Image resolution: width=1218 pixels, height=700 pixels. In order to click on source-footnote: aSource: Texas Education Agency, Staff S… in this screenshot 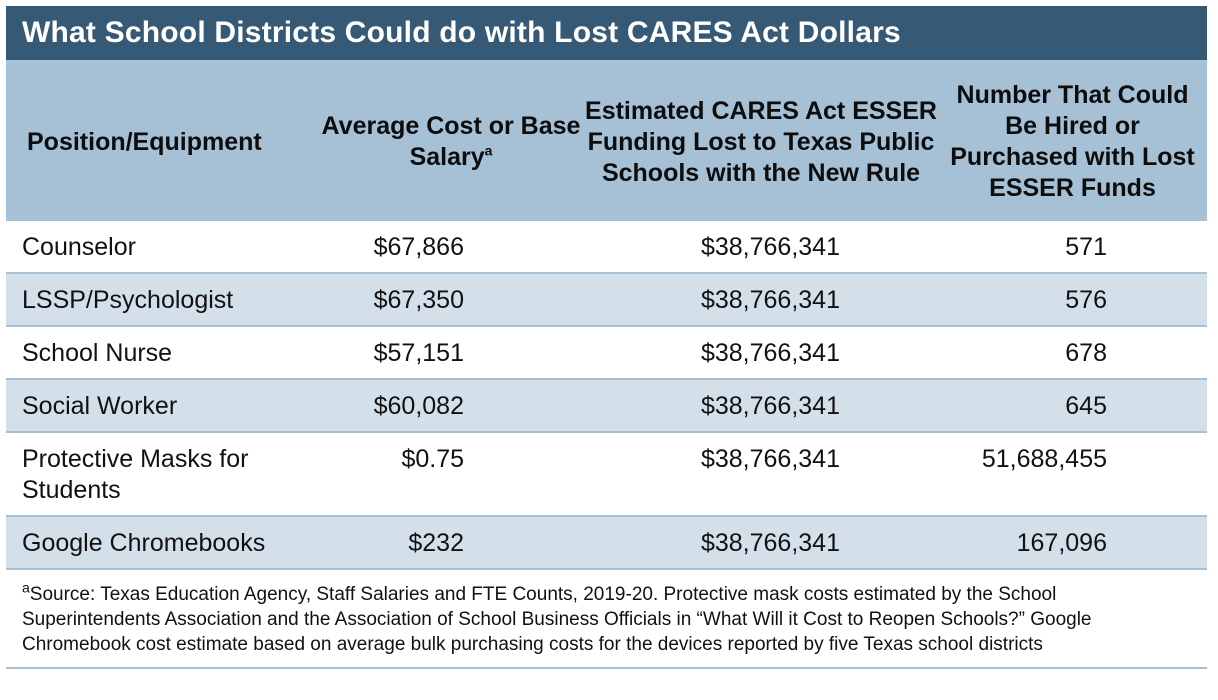, I will do `click(606, 619)`.